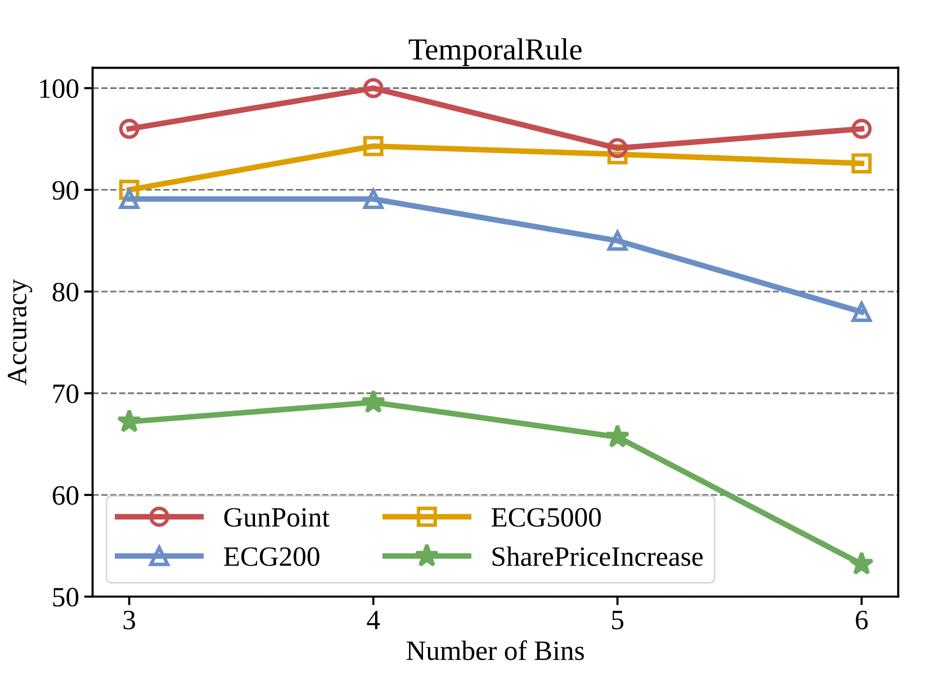 Image resolution: width=926 pixels, height=678 pixels. Describe the element at coordinates (59, 88) in the screenshot. I see `y-tick-label: 100` at that location.